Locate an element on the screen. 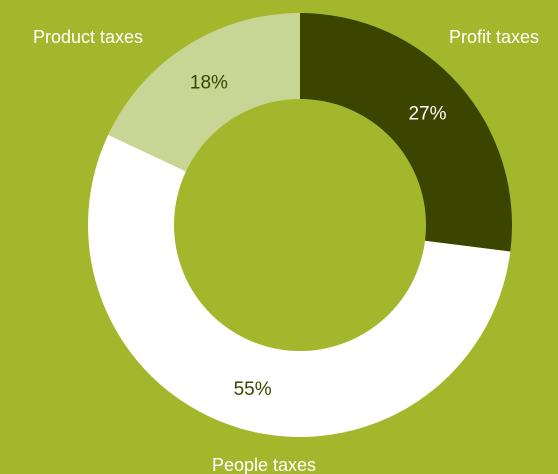 This screenshot has width=558, height=474. slice-value-label-people-taxes: 55% is located at coordinates (253, 389).